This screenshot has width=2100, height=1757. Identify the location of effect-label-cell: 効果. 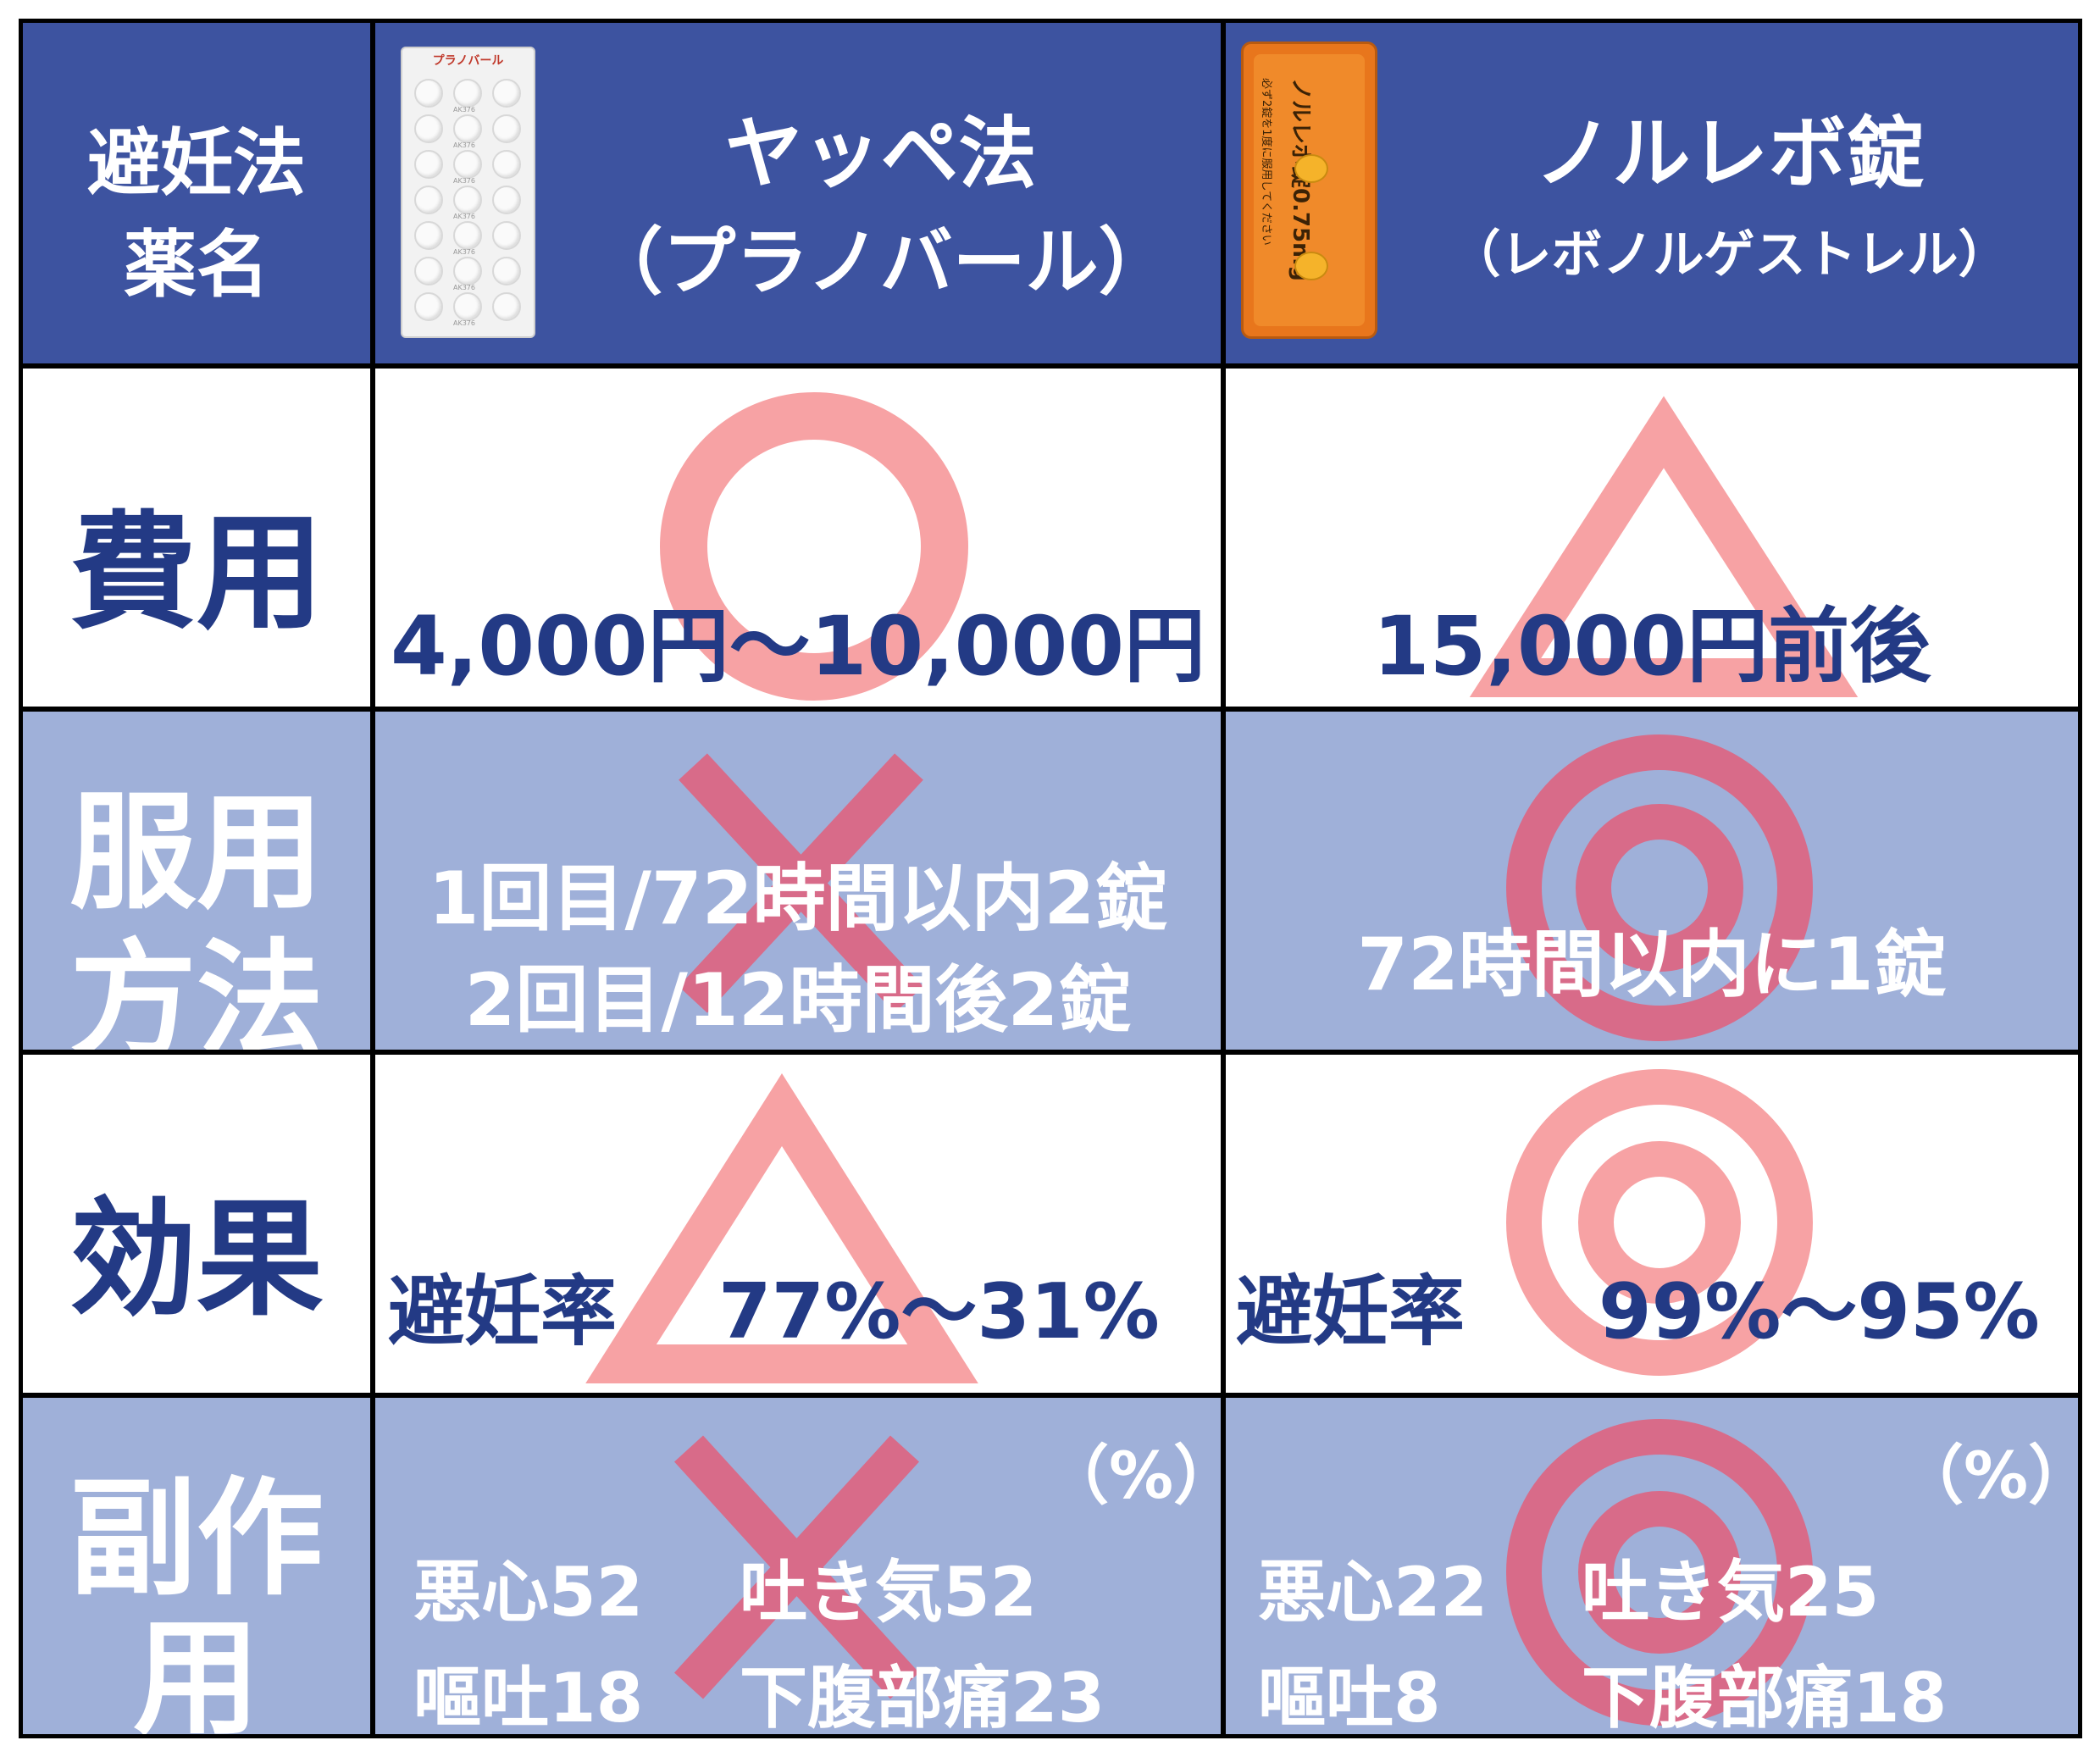
(196, 1223).